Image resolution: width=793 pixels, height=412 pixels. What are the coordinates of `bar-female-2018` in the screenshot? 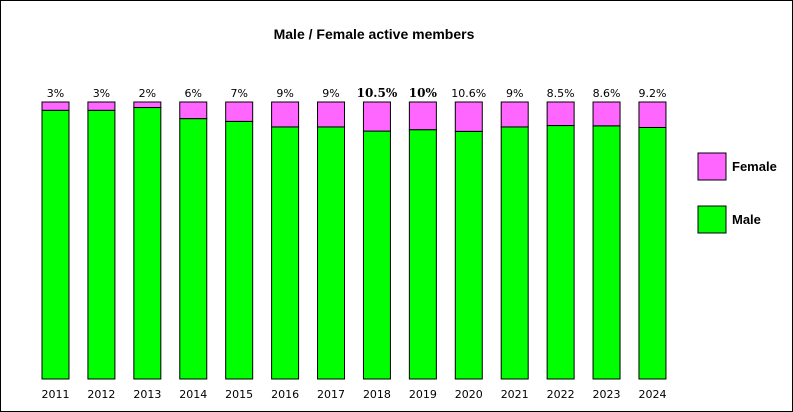 It's located at (376, 116).